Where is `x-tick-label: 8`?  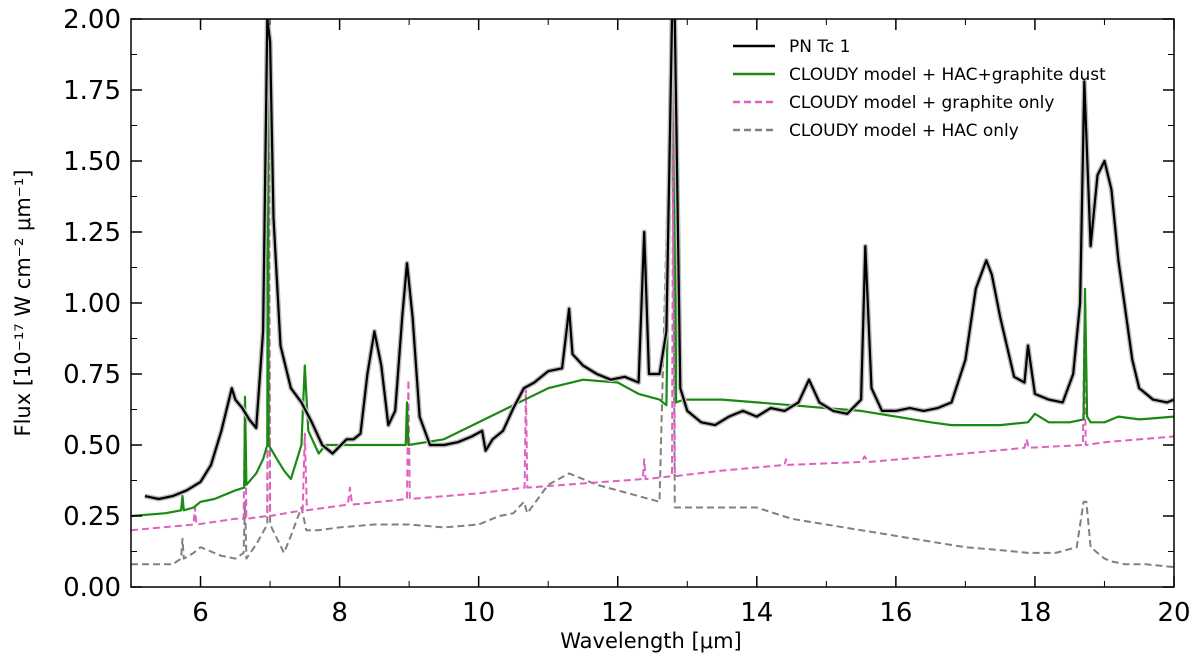 x-tick-label: 8 is located at coordinates (339, 613).